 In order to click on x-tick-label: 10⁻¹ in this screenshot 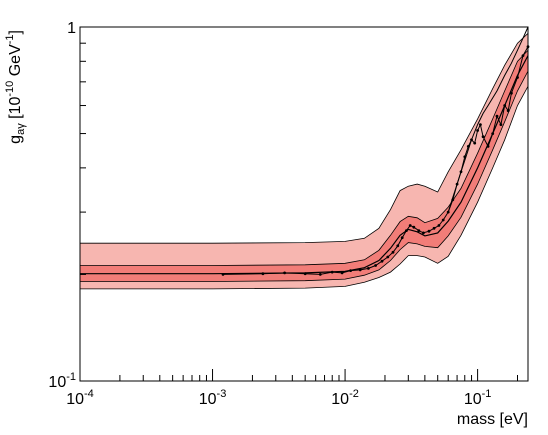, I will do `click(478, 398)`.